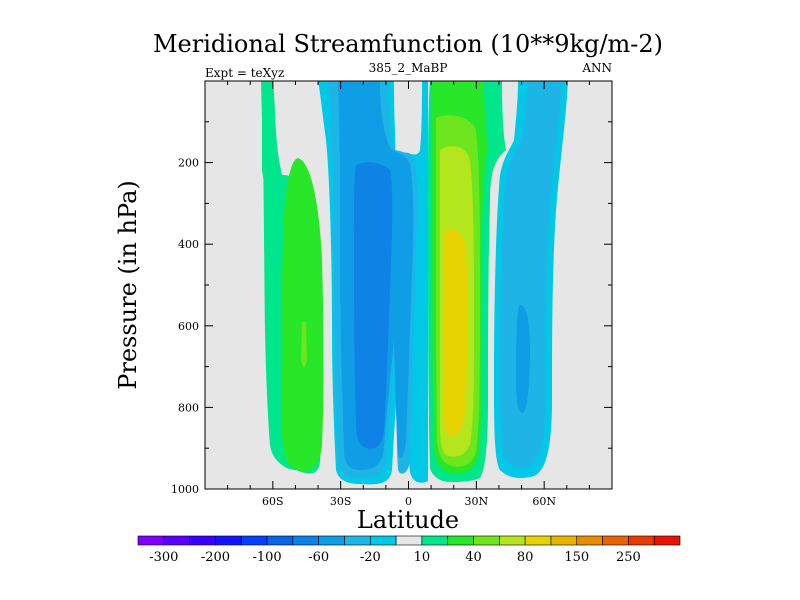  What do you see at coordinates (408, 520) in the screenshot?
I see `x-axis-title: Latitude` at bounding box center [408, 520].